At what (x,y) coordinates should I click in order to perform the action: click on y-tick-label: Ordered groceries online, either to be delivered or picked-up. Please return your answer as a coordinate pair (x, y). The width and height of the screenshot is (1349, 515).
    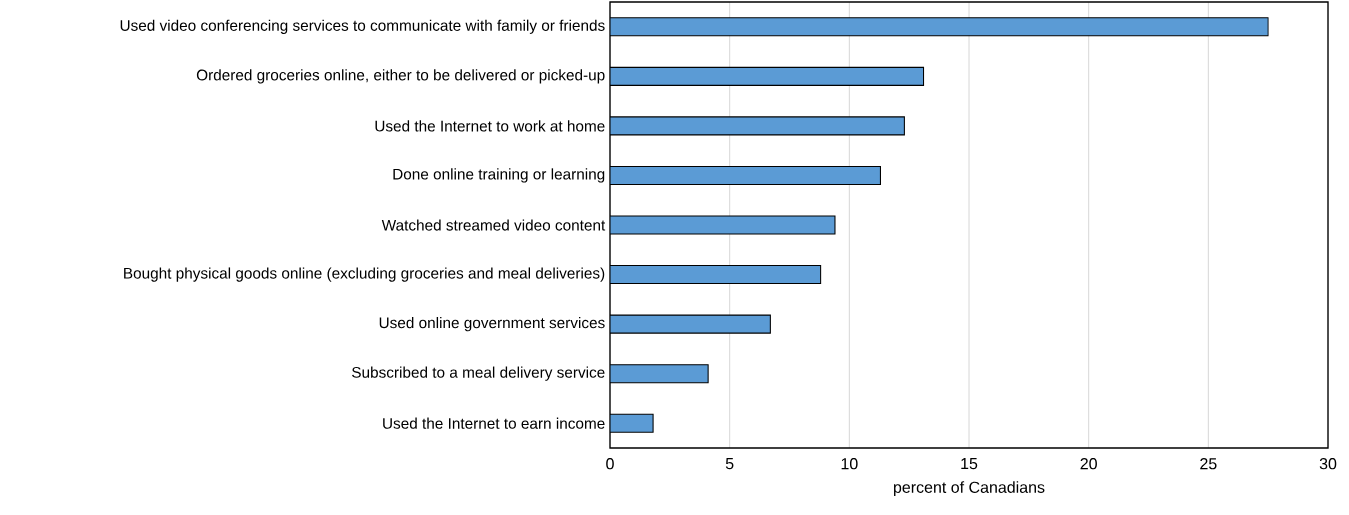
    Looking at the image, I should click on (400, 76).